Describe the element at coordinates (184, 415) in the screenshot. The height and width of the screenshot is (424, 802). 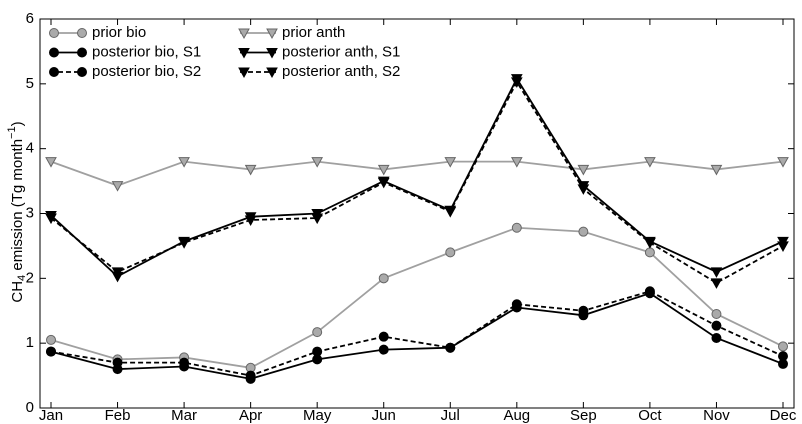
I see `x-tick-label: Mar` at that location.